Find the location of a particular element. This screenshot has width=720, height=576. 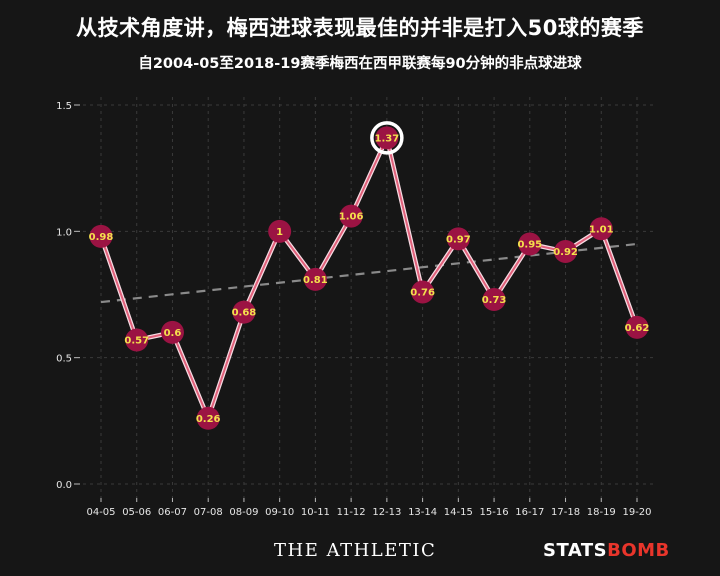

y-tick-label: 0.0 is located at coordinates (64, 485).